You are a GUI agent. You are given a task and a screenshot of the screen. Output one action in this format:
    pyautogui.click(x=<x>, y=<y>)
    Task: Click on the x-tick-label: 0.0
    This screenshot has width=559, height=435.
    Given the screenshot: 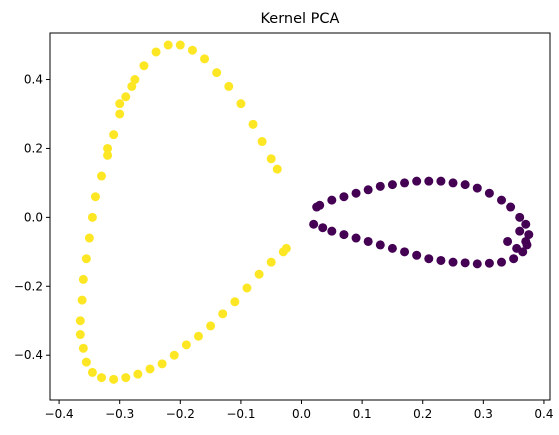 What is the action you would take?
    pyautogui.click(x=301, y=414)
    